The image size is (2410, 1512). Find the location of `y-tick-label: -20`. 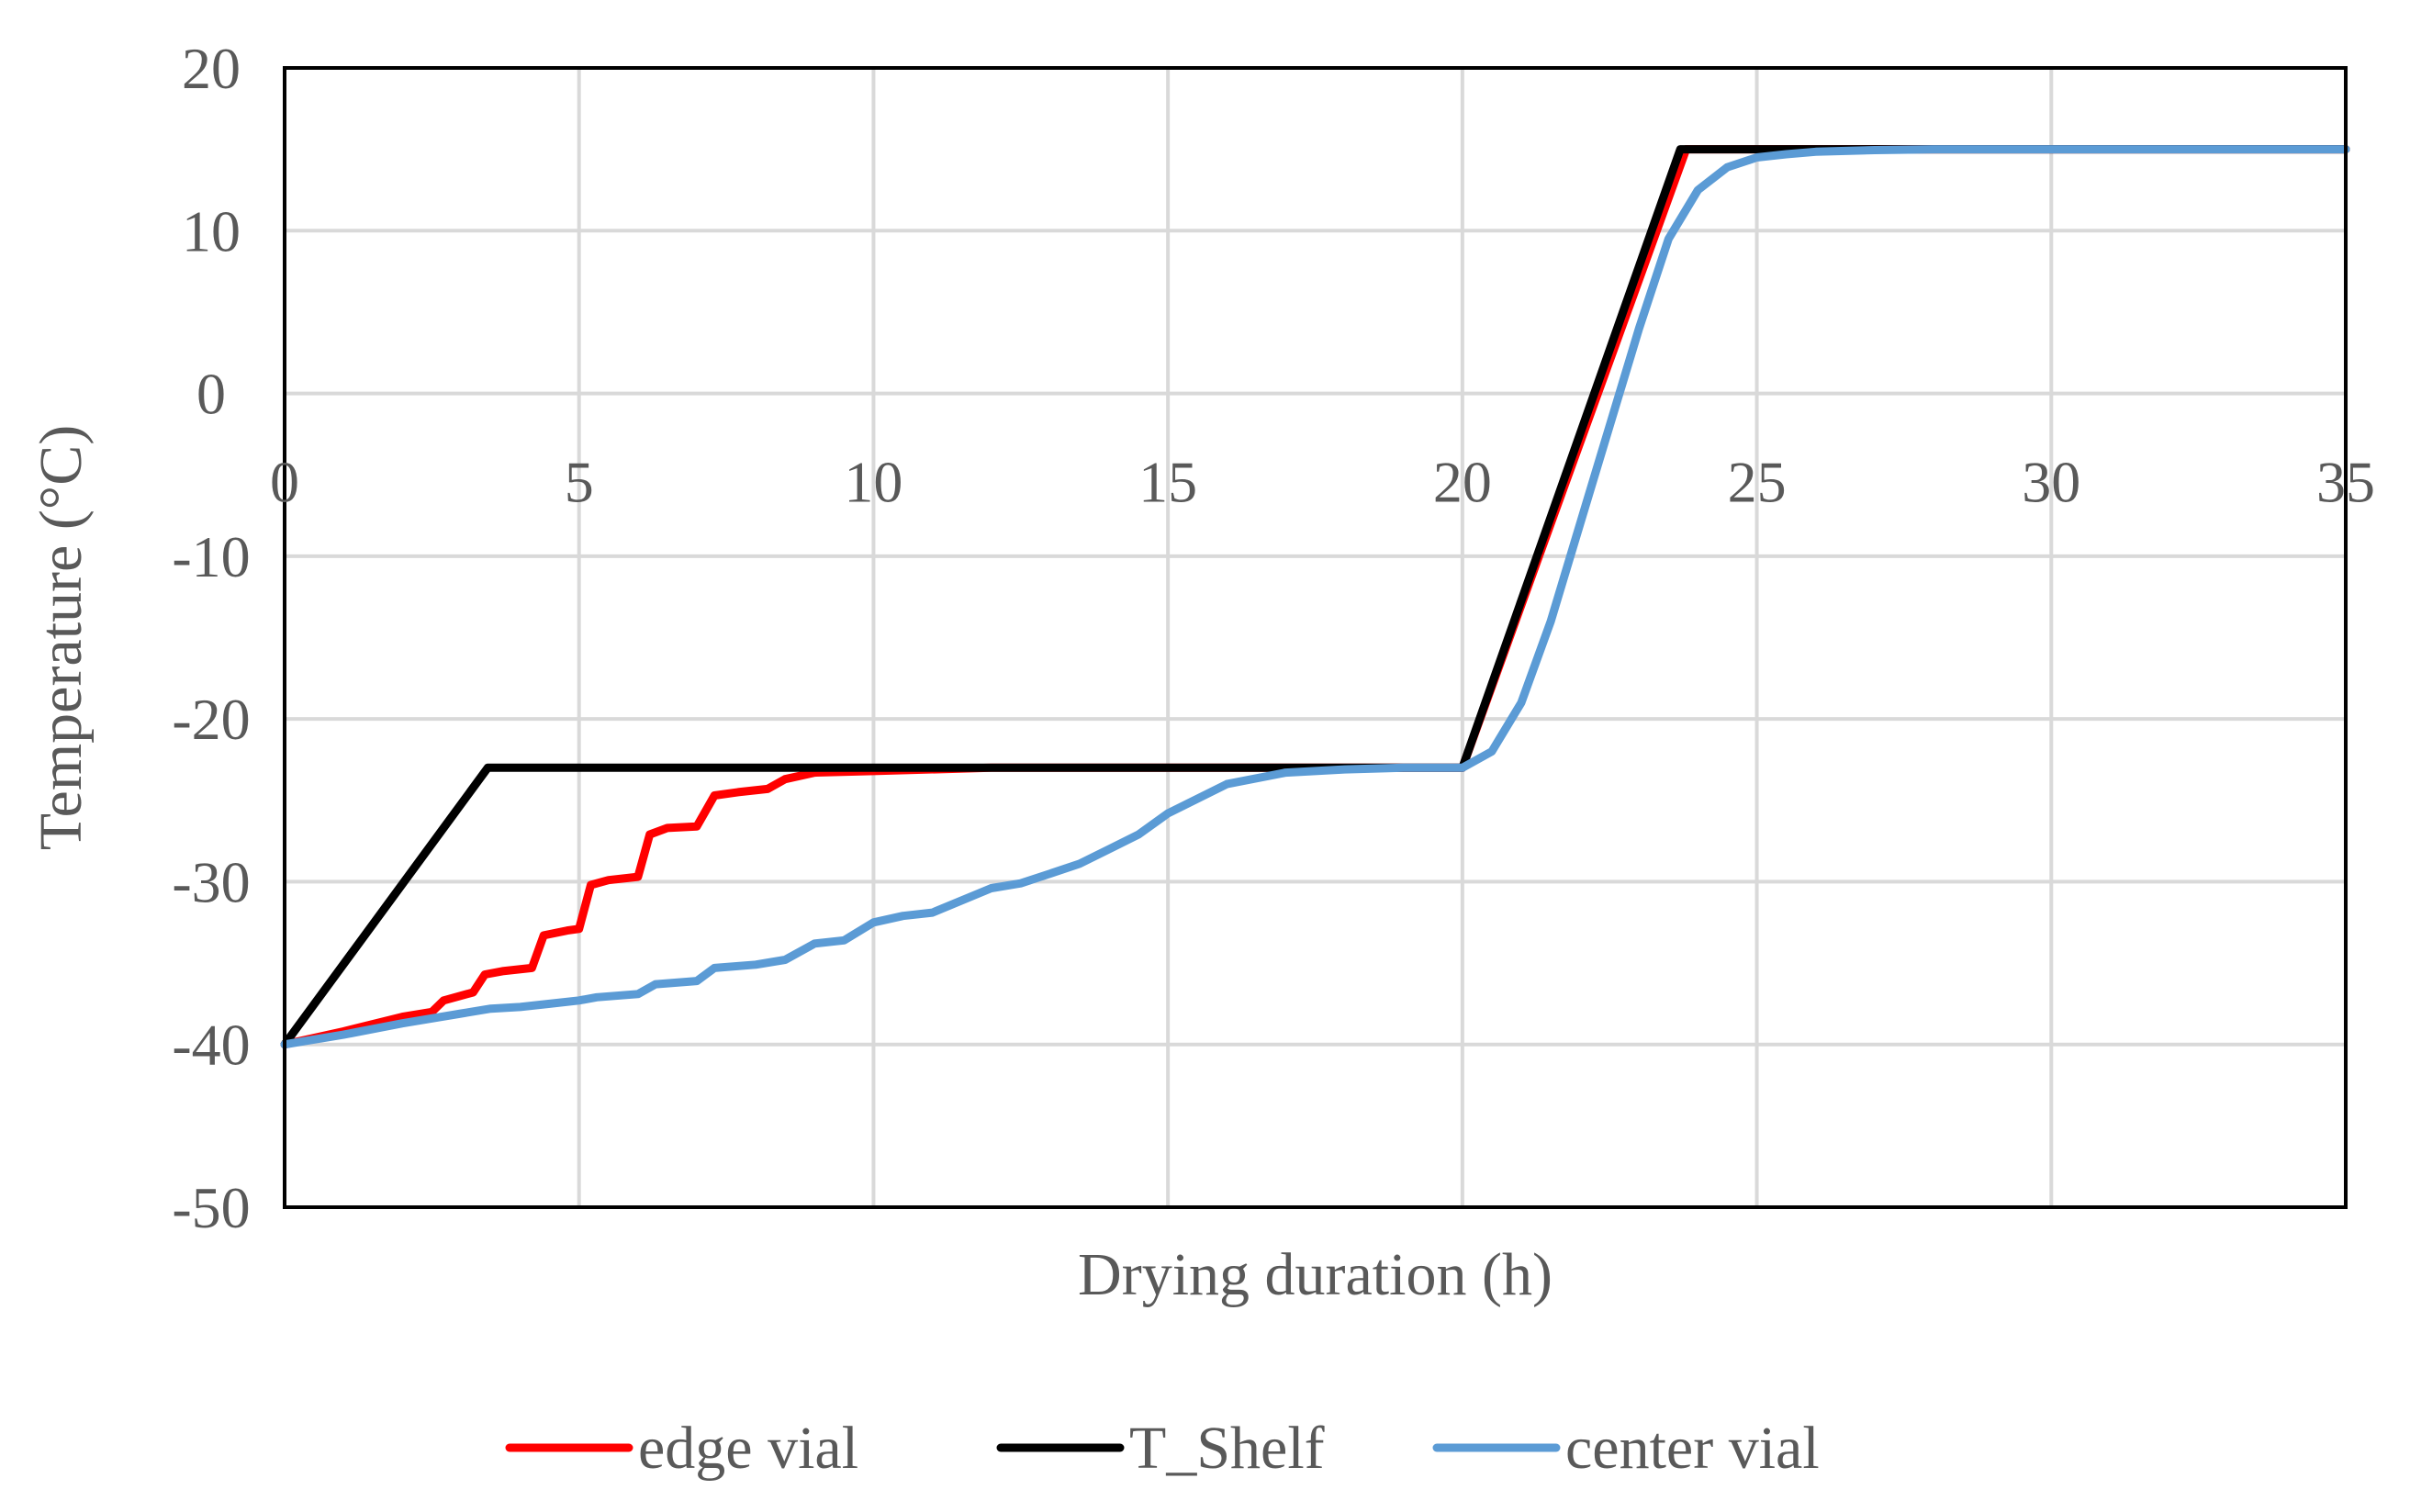

y-tick-label: -20 is located at coordinates (211, 719).